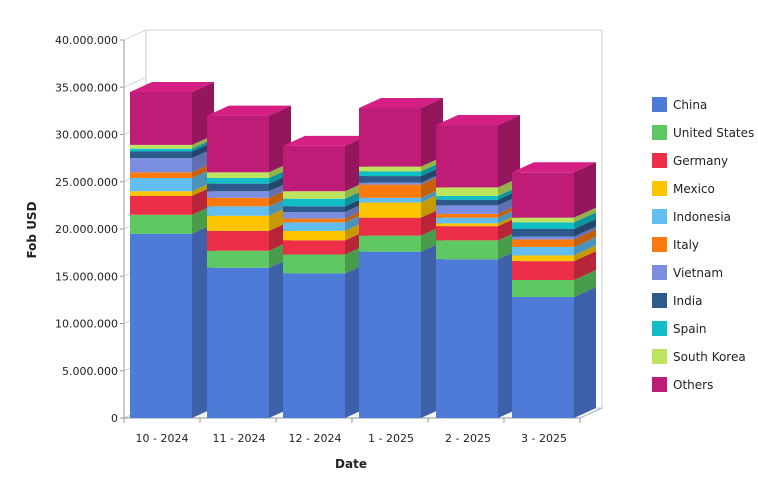 This screenshot has width=758, height=484. What do you see at coordinates (509, 151) in the screenshot?
I see `bar-others-side` at bounding box center [509, 151].